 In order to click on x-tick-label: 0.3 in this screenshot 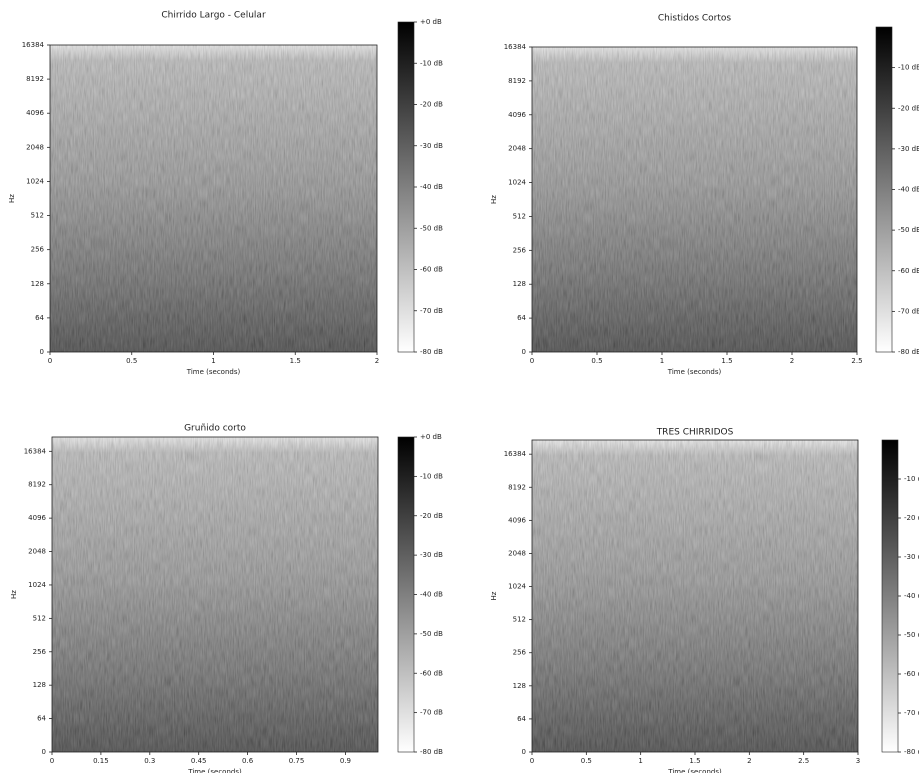, I will do `click(149, 761)`.